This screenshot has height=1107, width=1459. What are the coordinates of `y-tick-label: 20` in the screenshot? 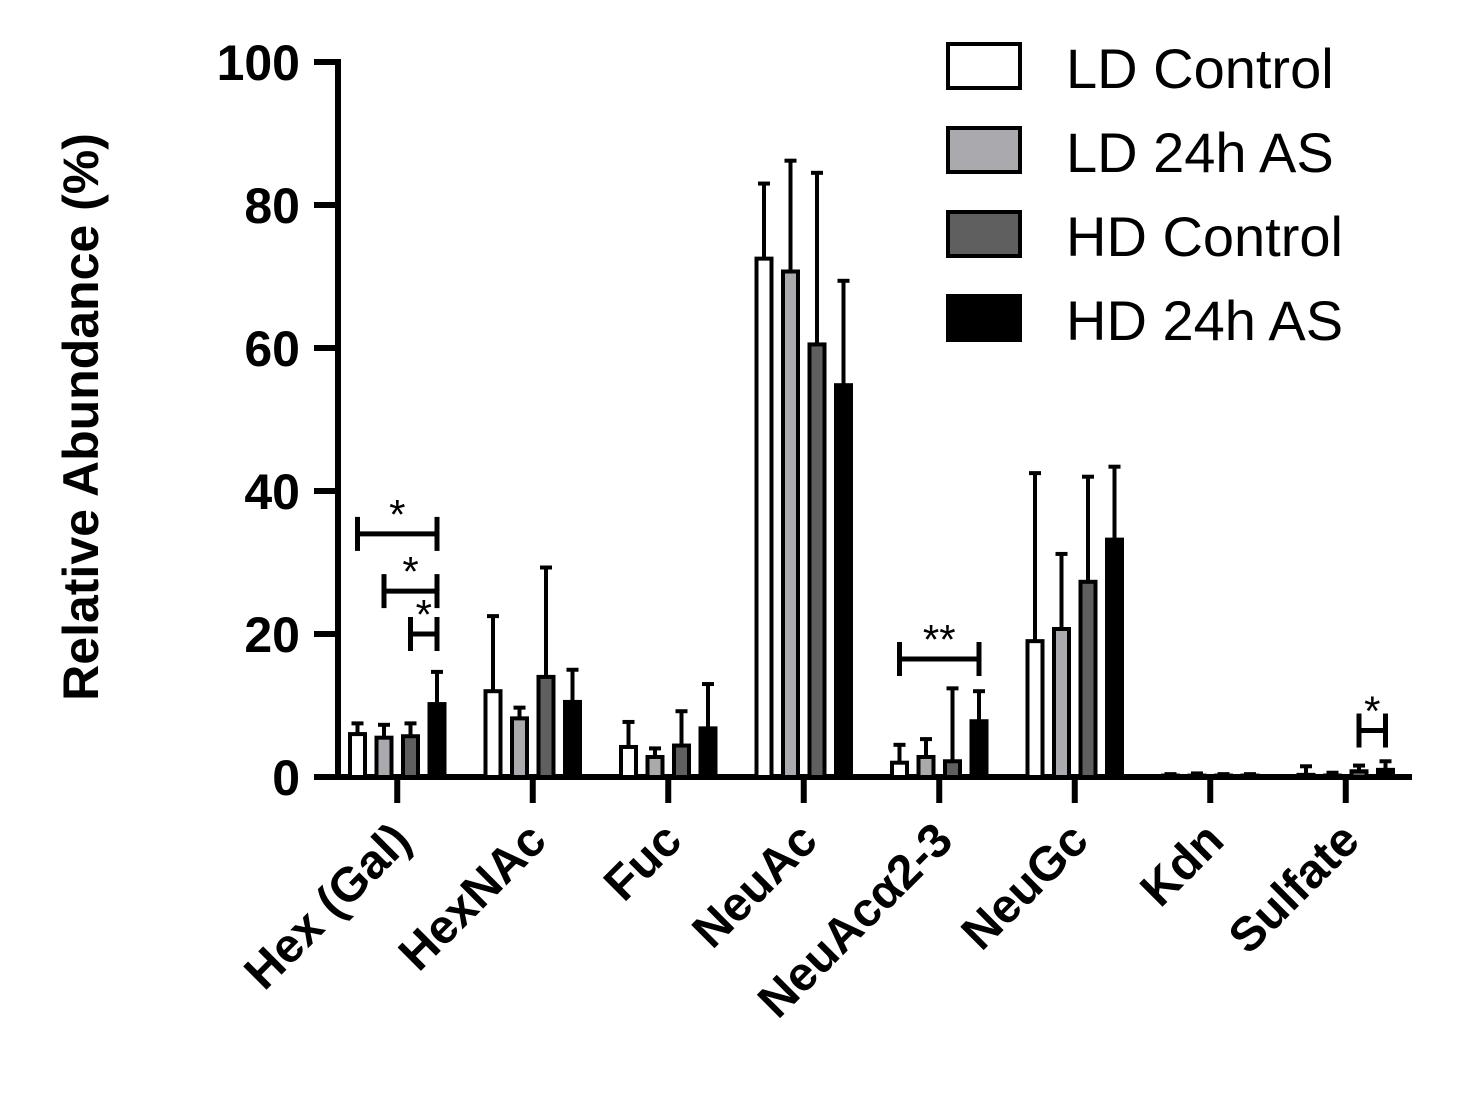 It's located at (272, 635).